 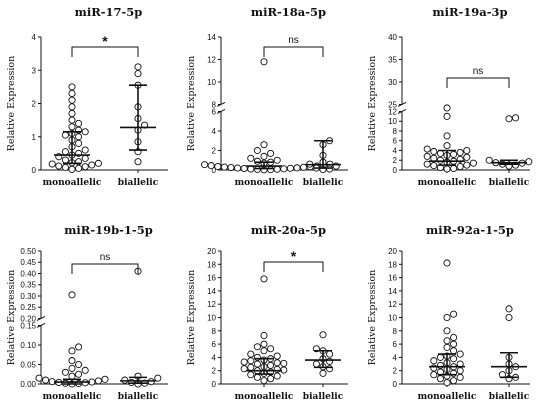 What do you see at coordinates (28, 262) in the screenshot?
I see `y-tick-label: 0.45` at bounding box center [28, 262].